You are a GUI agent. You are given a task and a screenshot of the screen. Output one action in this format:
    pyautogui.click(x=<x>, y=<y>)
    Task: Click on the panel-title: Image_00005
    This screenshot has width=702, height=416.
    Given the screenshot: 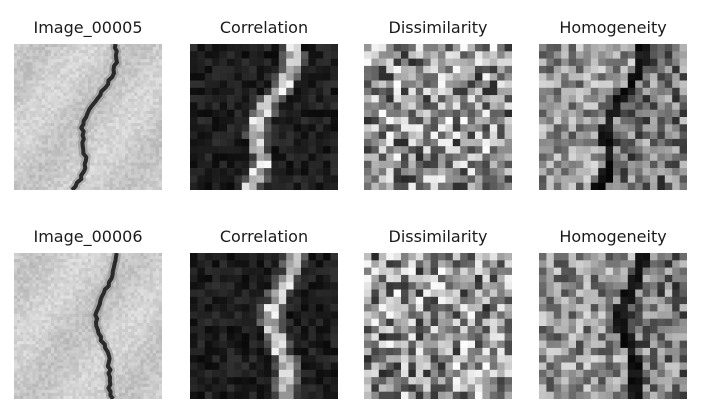 What is the action you would take?
    pyautogui.click(x=88, y=27)
    